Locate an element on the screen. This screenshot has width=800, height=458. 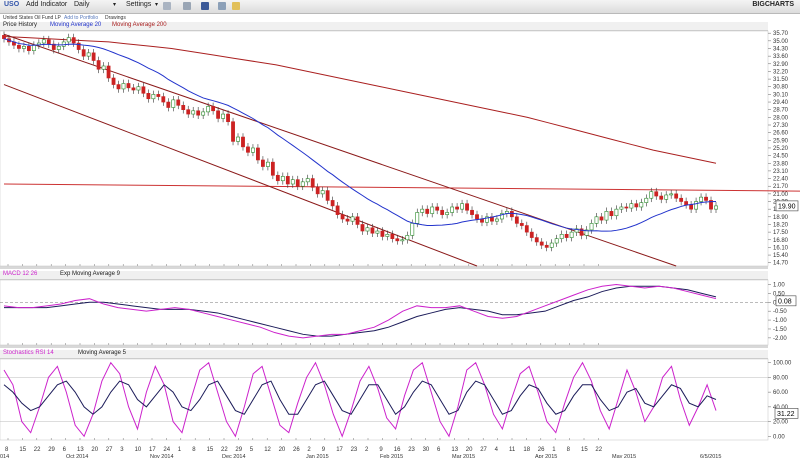
interval-select: Daily is located at coordinates (82, 4).